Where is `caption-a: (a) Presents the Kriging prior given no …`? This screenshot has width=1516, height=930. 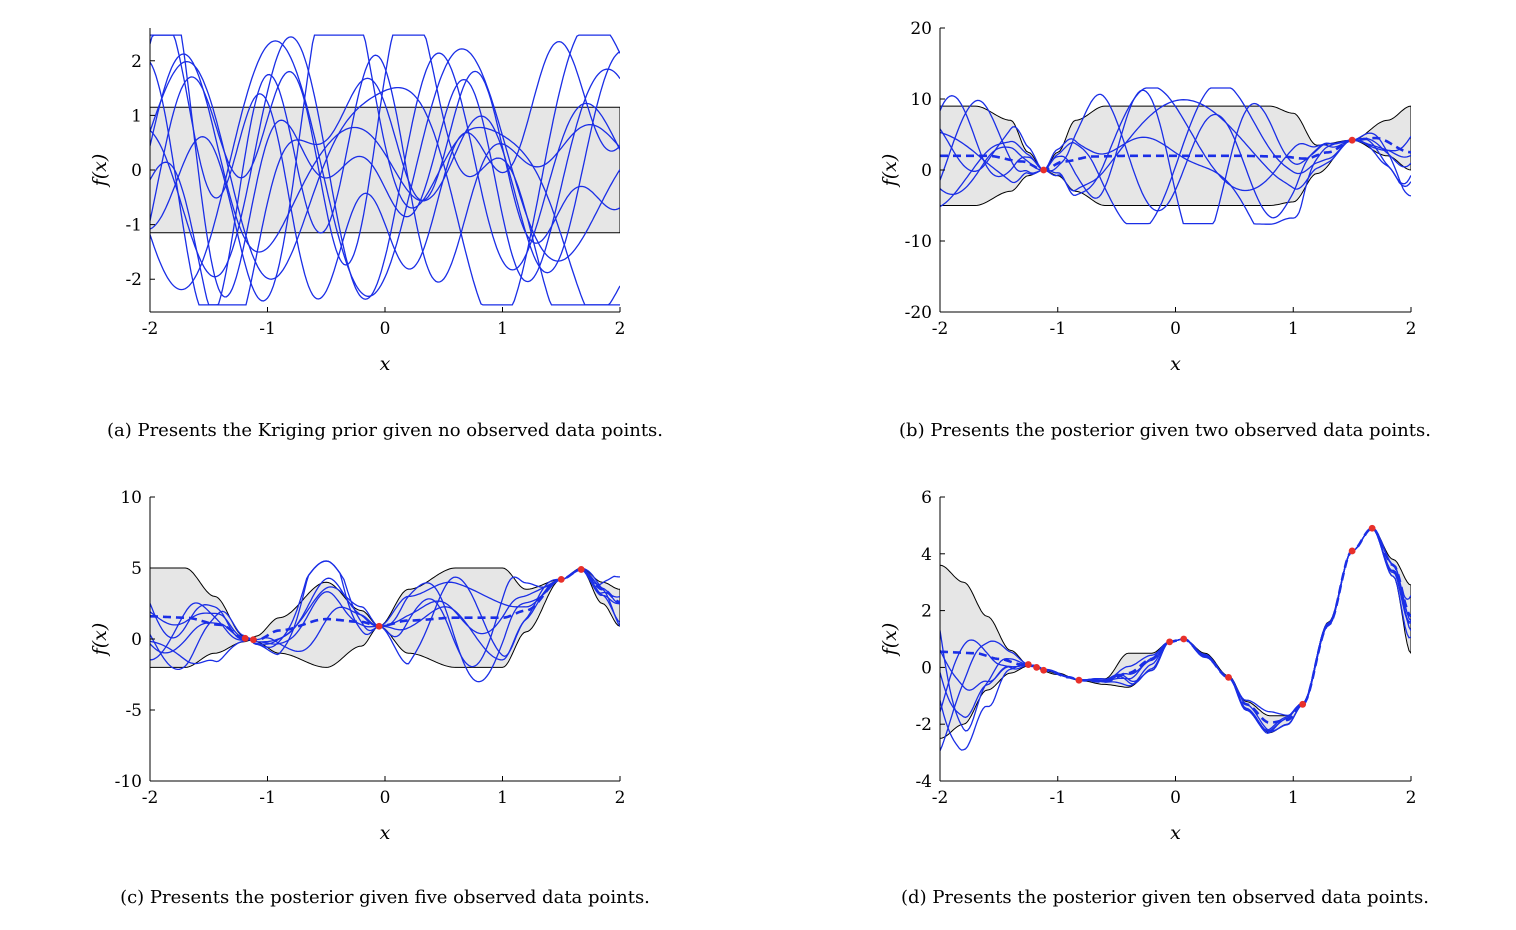
caption-a: (a) Presents the Kriging prior given no … is located at coordinates (385, 430).